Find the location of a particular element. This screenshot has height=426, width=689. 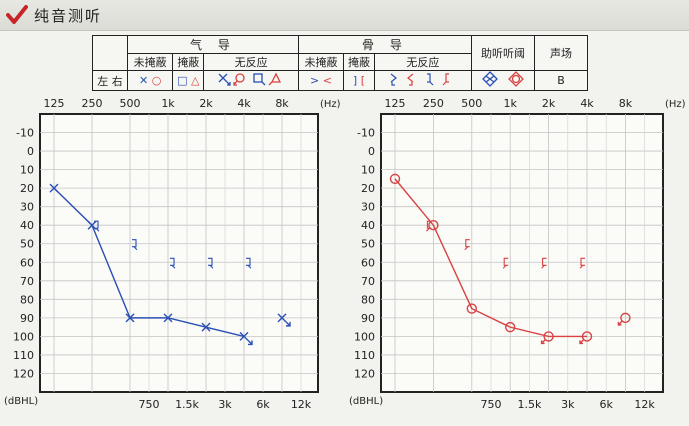

y-tick-label: 40 is located at coordinates (368, 225).